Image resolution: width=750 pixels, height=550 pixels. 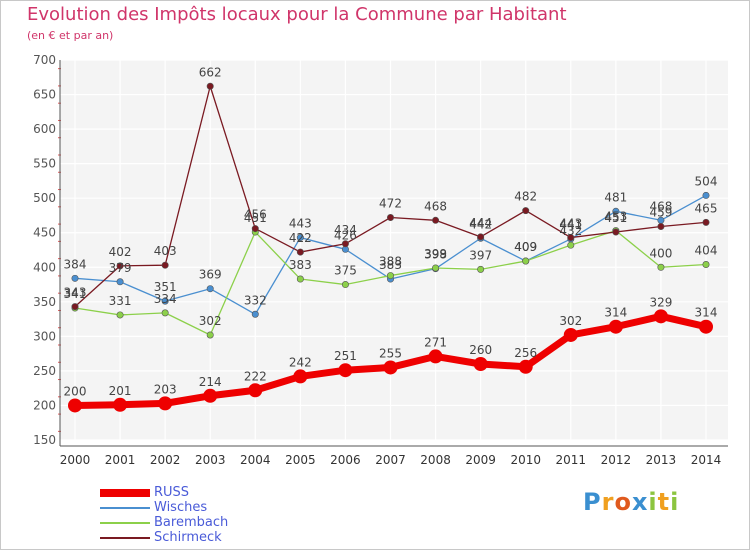 I want to click on logo-letter: r, so click(x=608, y=502).